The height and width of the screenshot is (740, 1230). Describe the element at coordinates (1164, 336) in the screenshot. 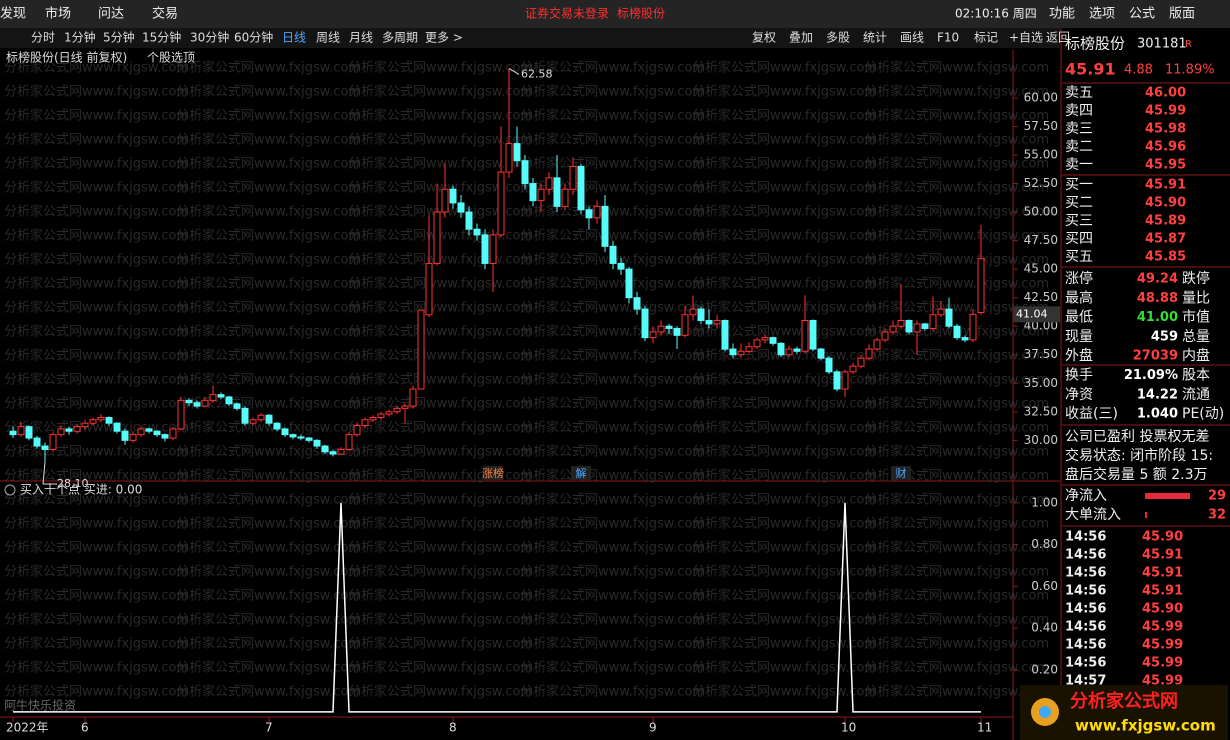

I see `stat-value: 459` at that location.